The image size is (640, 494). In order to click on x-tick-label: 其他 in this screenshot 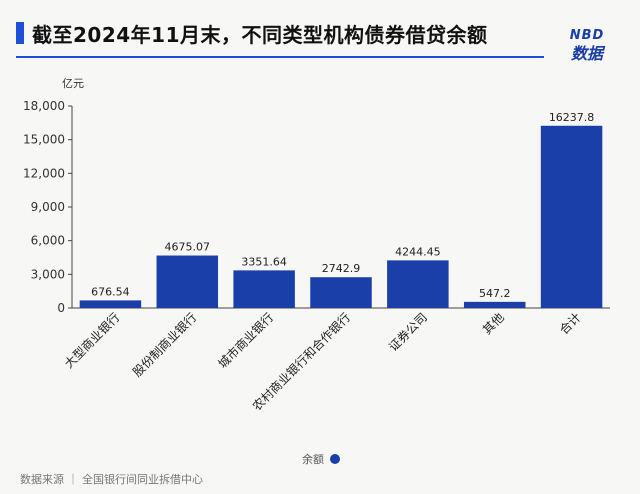, I will do `click(493, 323)`.